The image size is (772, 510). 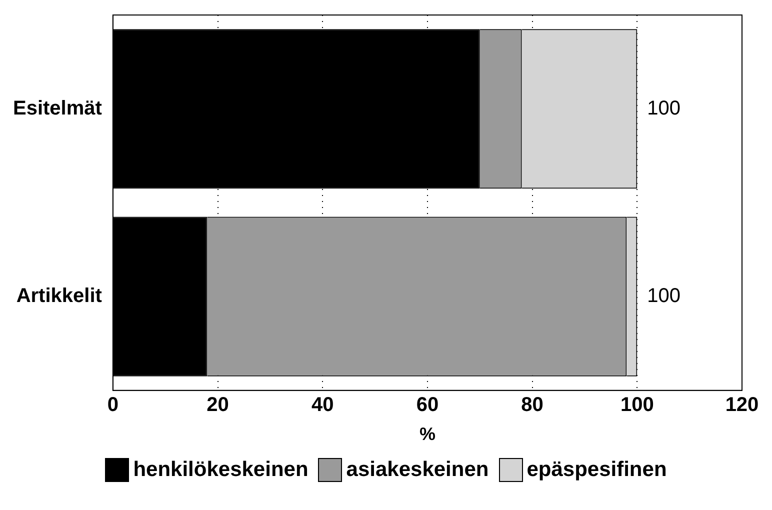 What do you see at coordinates (417, 470) in the screenshot?
I see `legend-label: asiakeskeinen` at bounding box center [417, 470].